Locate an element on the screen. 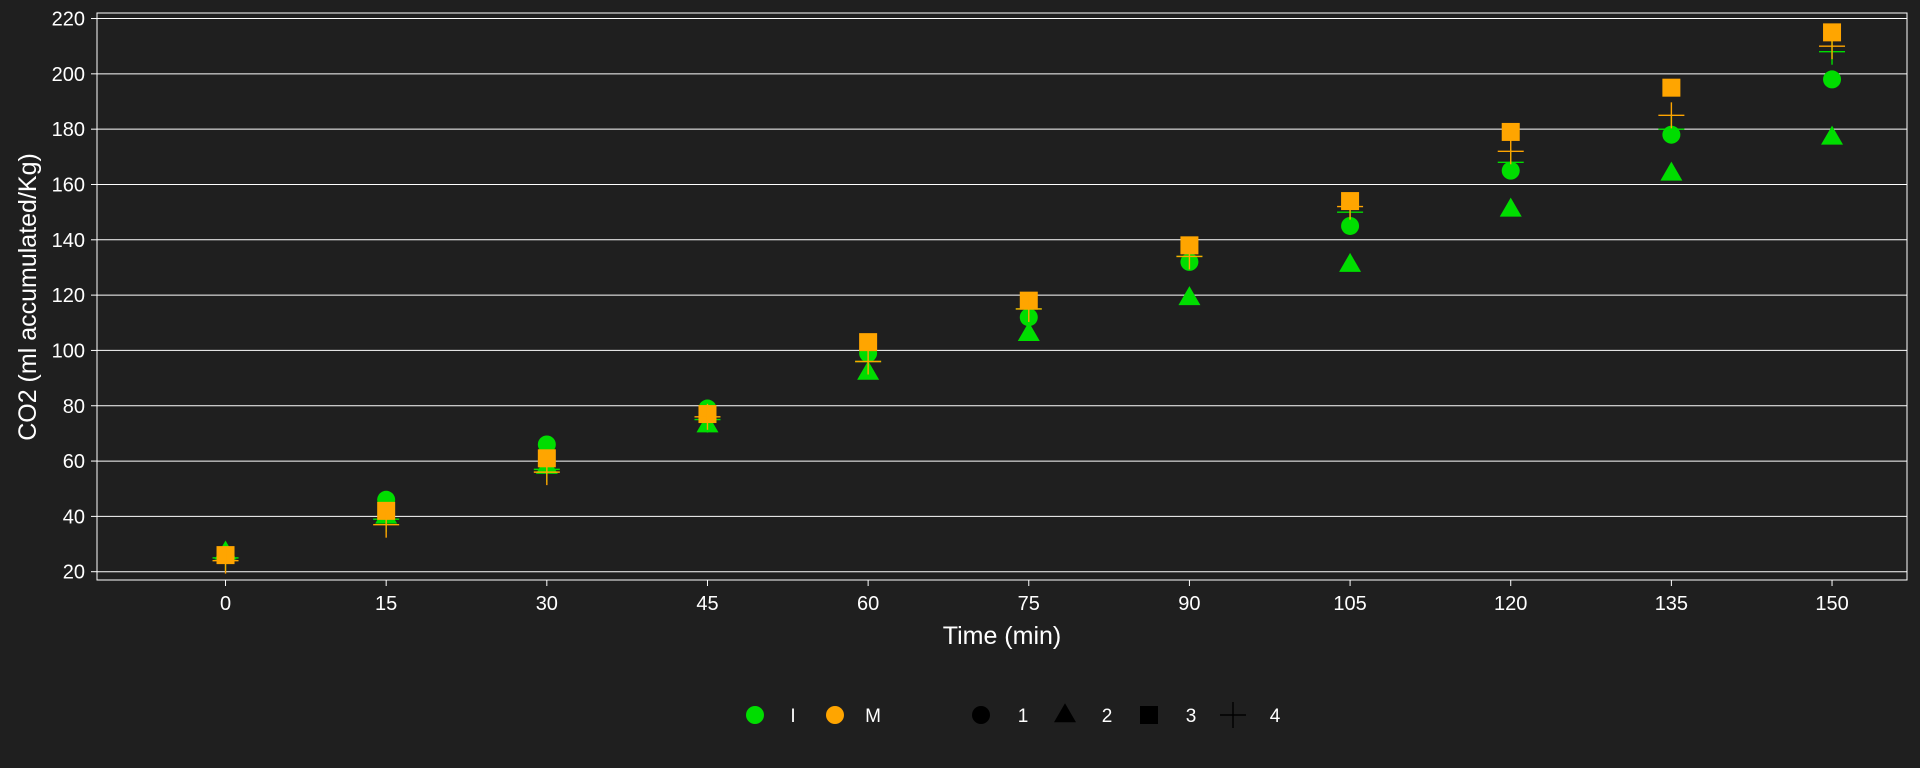 This screenshot has width=1920, height=768. legend-label: 1 is located at coordinates (1023, 716).